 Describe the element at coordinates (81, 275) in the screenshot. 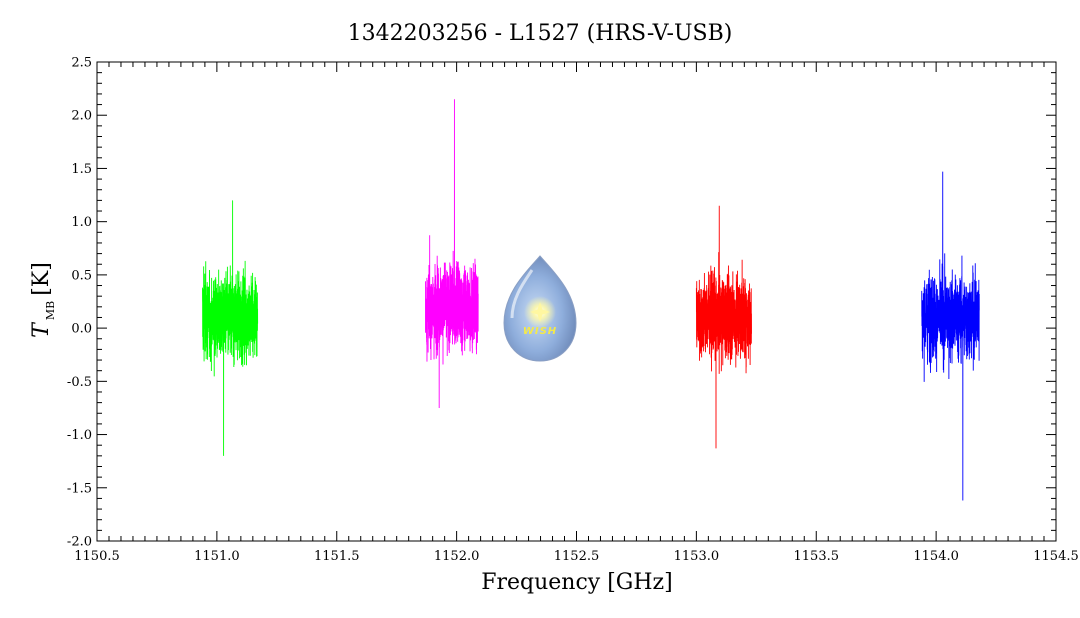

I see `y-tick-label: 0.5` at that location.